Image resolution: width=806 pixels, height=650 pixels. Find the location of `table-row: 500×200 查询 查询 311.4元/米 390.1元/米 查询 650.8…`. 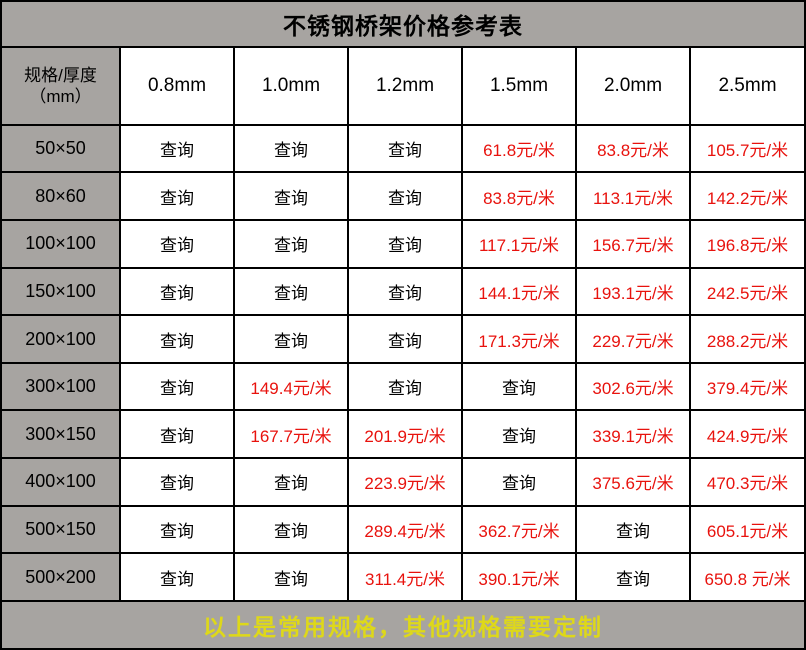

table-row: 500×200 查询 查询 311.4元/米 390.1元/米 查询 650.8… is located at coordinates (403, 577).